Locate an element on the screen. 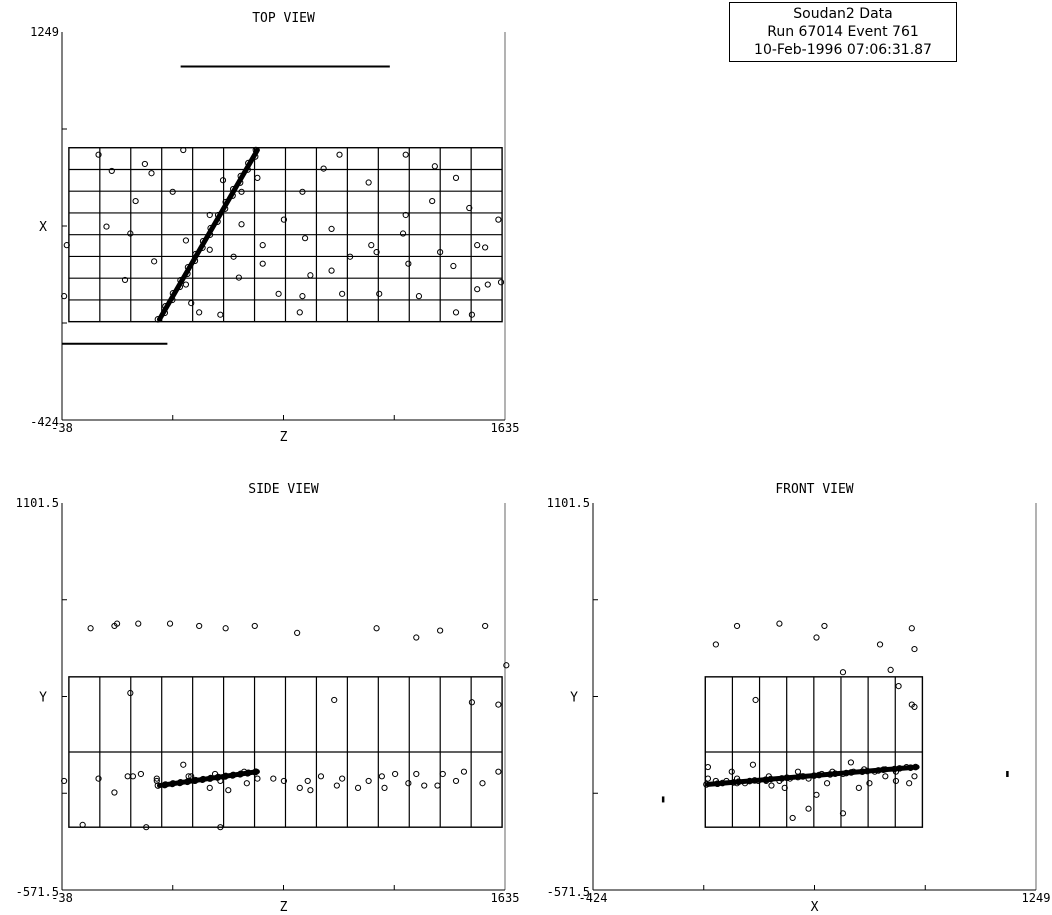  x-tick-label-max: 1249 is located at coordinates (1036, 898).